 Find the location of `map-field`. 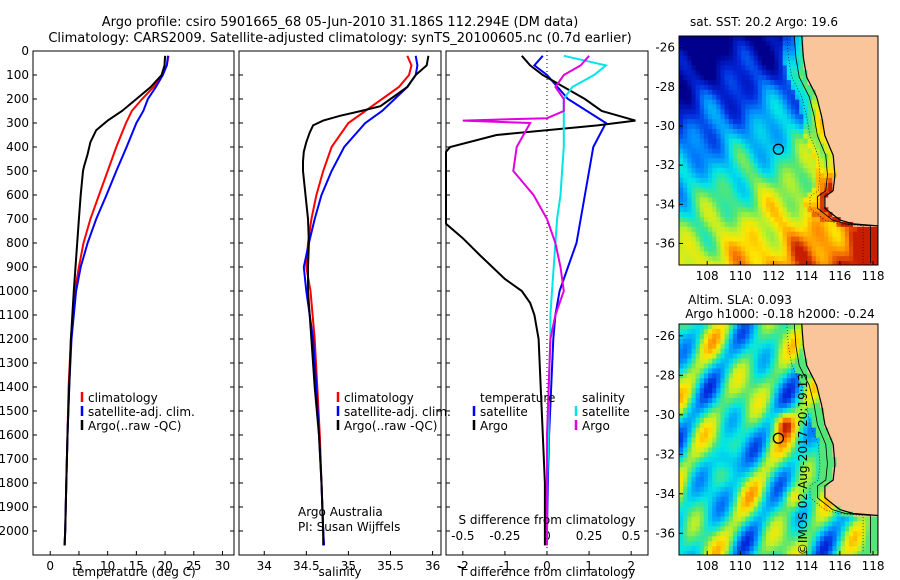

map-field is located at coordinates (778, 150).